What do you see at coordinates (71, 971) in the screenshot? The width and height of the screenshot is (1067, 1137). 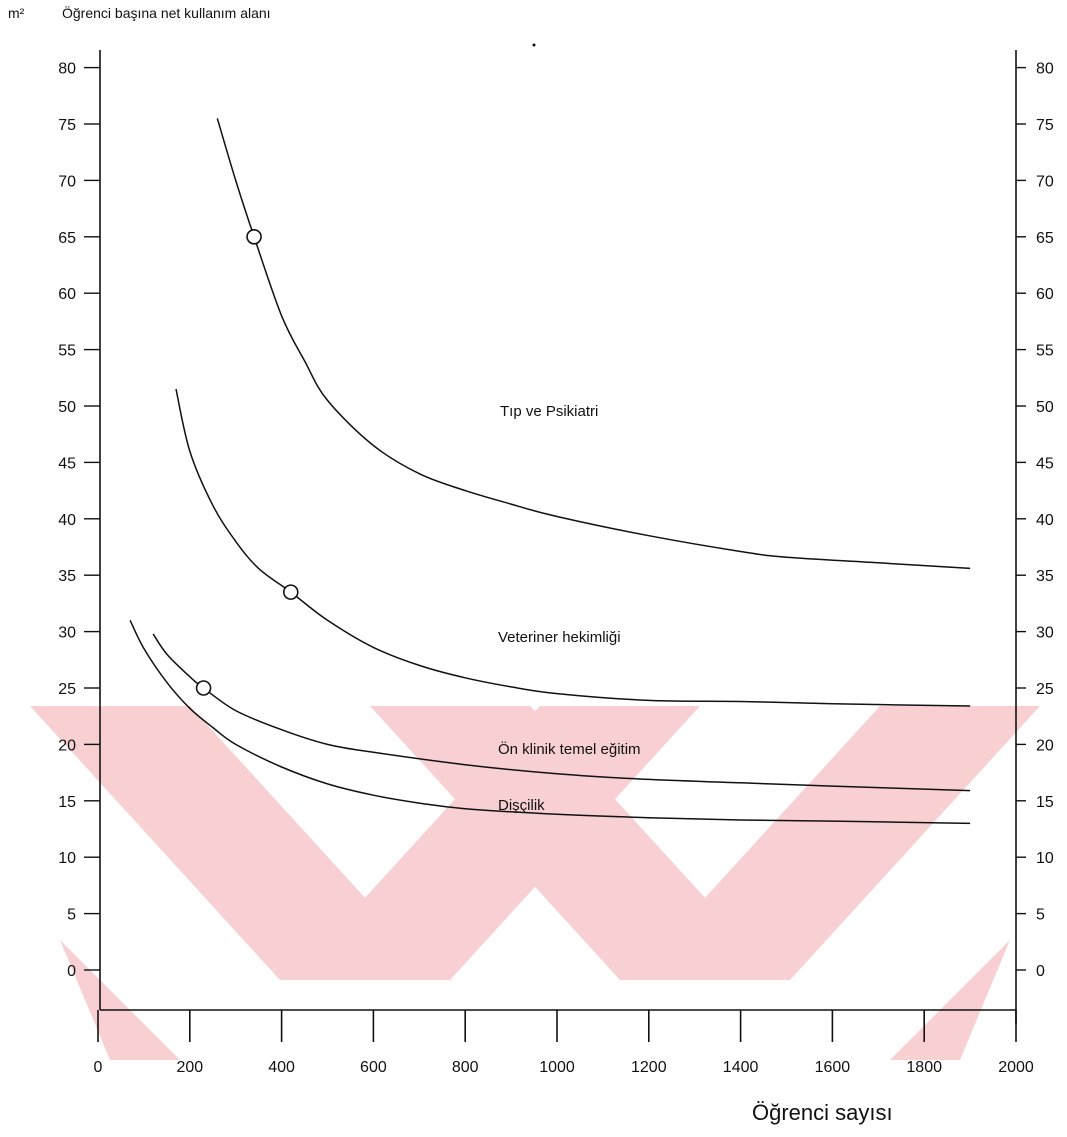 I see `y-tick-label-left: 0` at bounding box center [71, 971].